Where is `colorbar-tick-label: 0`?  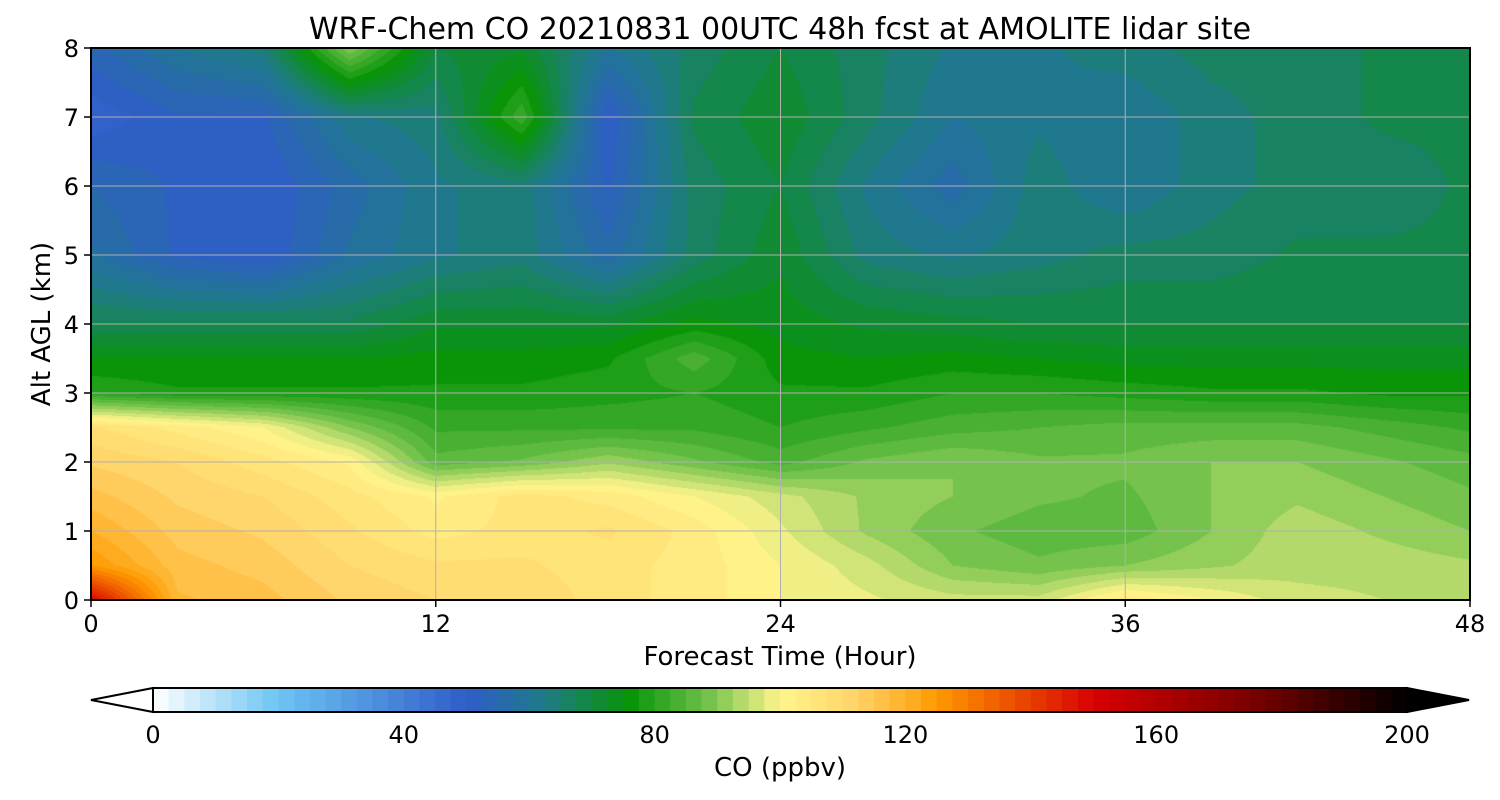
colorbar-tick-label: 0 is located at coordinates (152, 735).